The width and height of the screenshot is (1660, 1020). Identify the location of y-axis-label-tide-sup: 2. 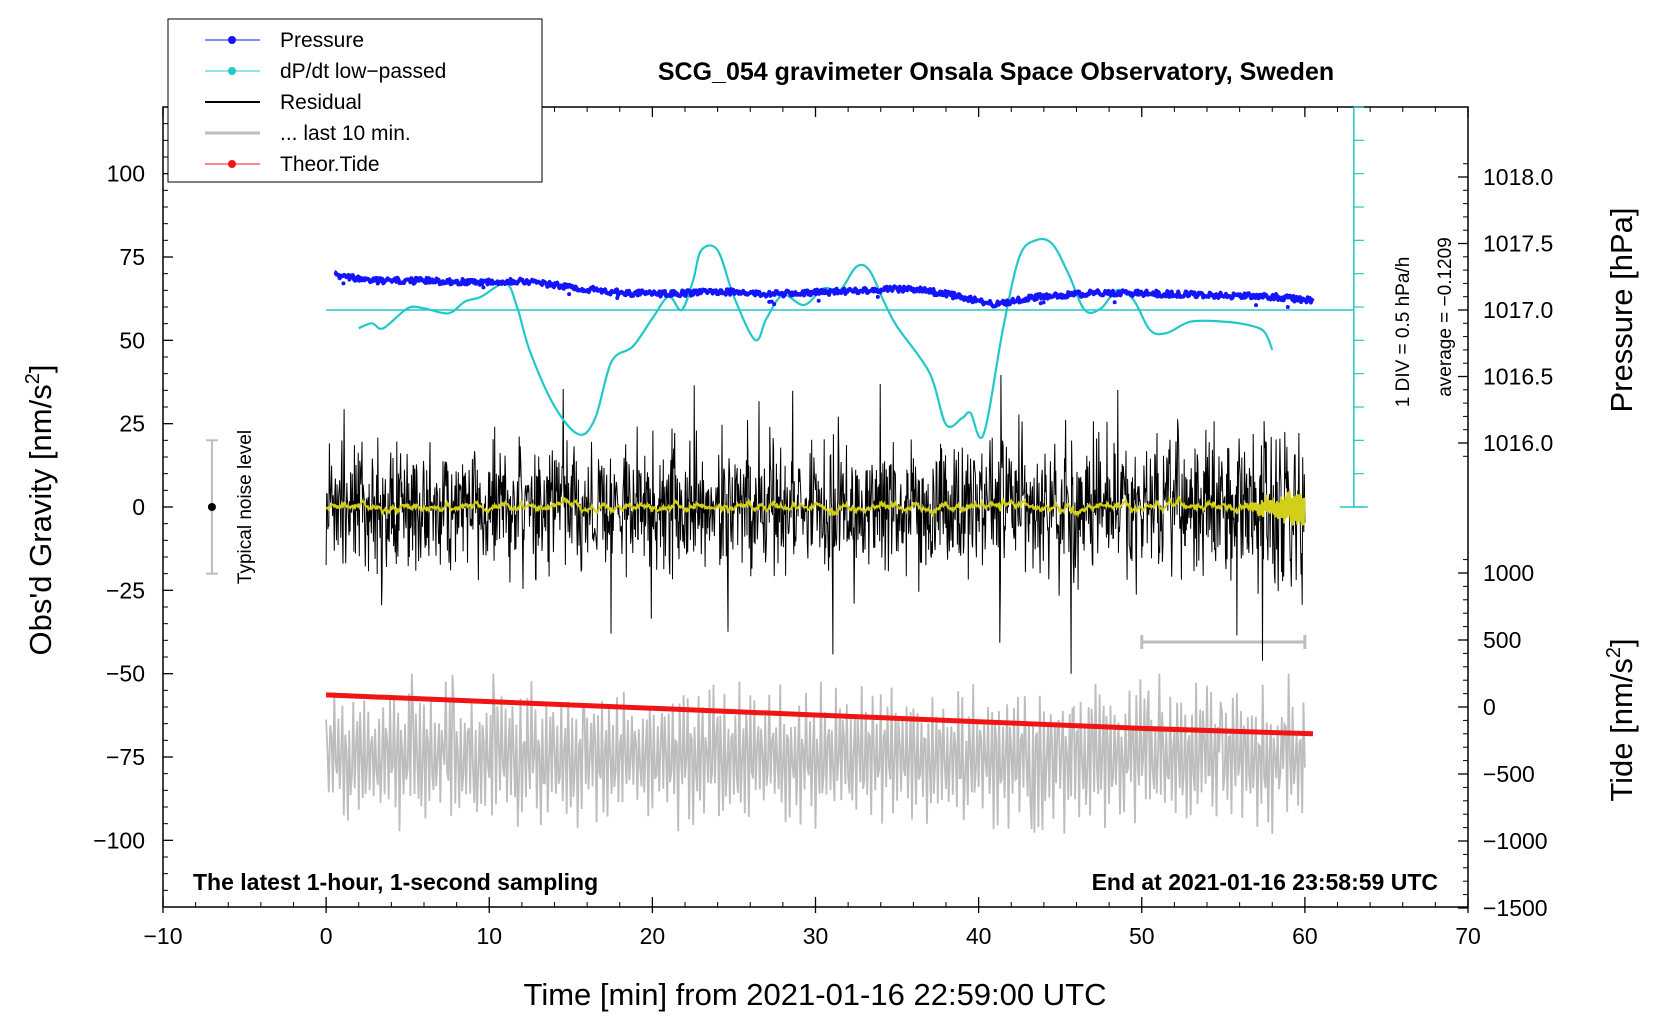
(1614, 652).